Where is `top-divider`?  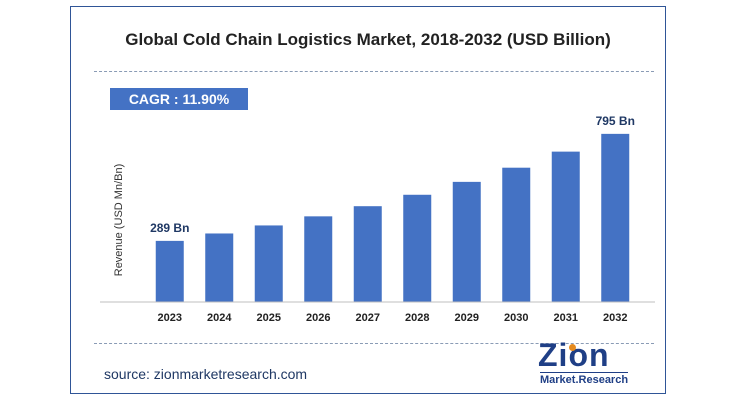 top-divider is located at coordinates (374, 71).